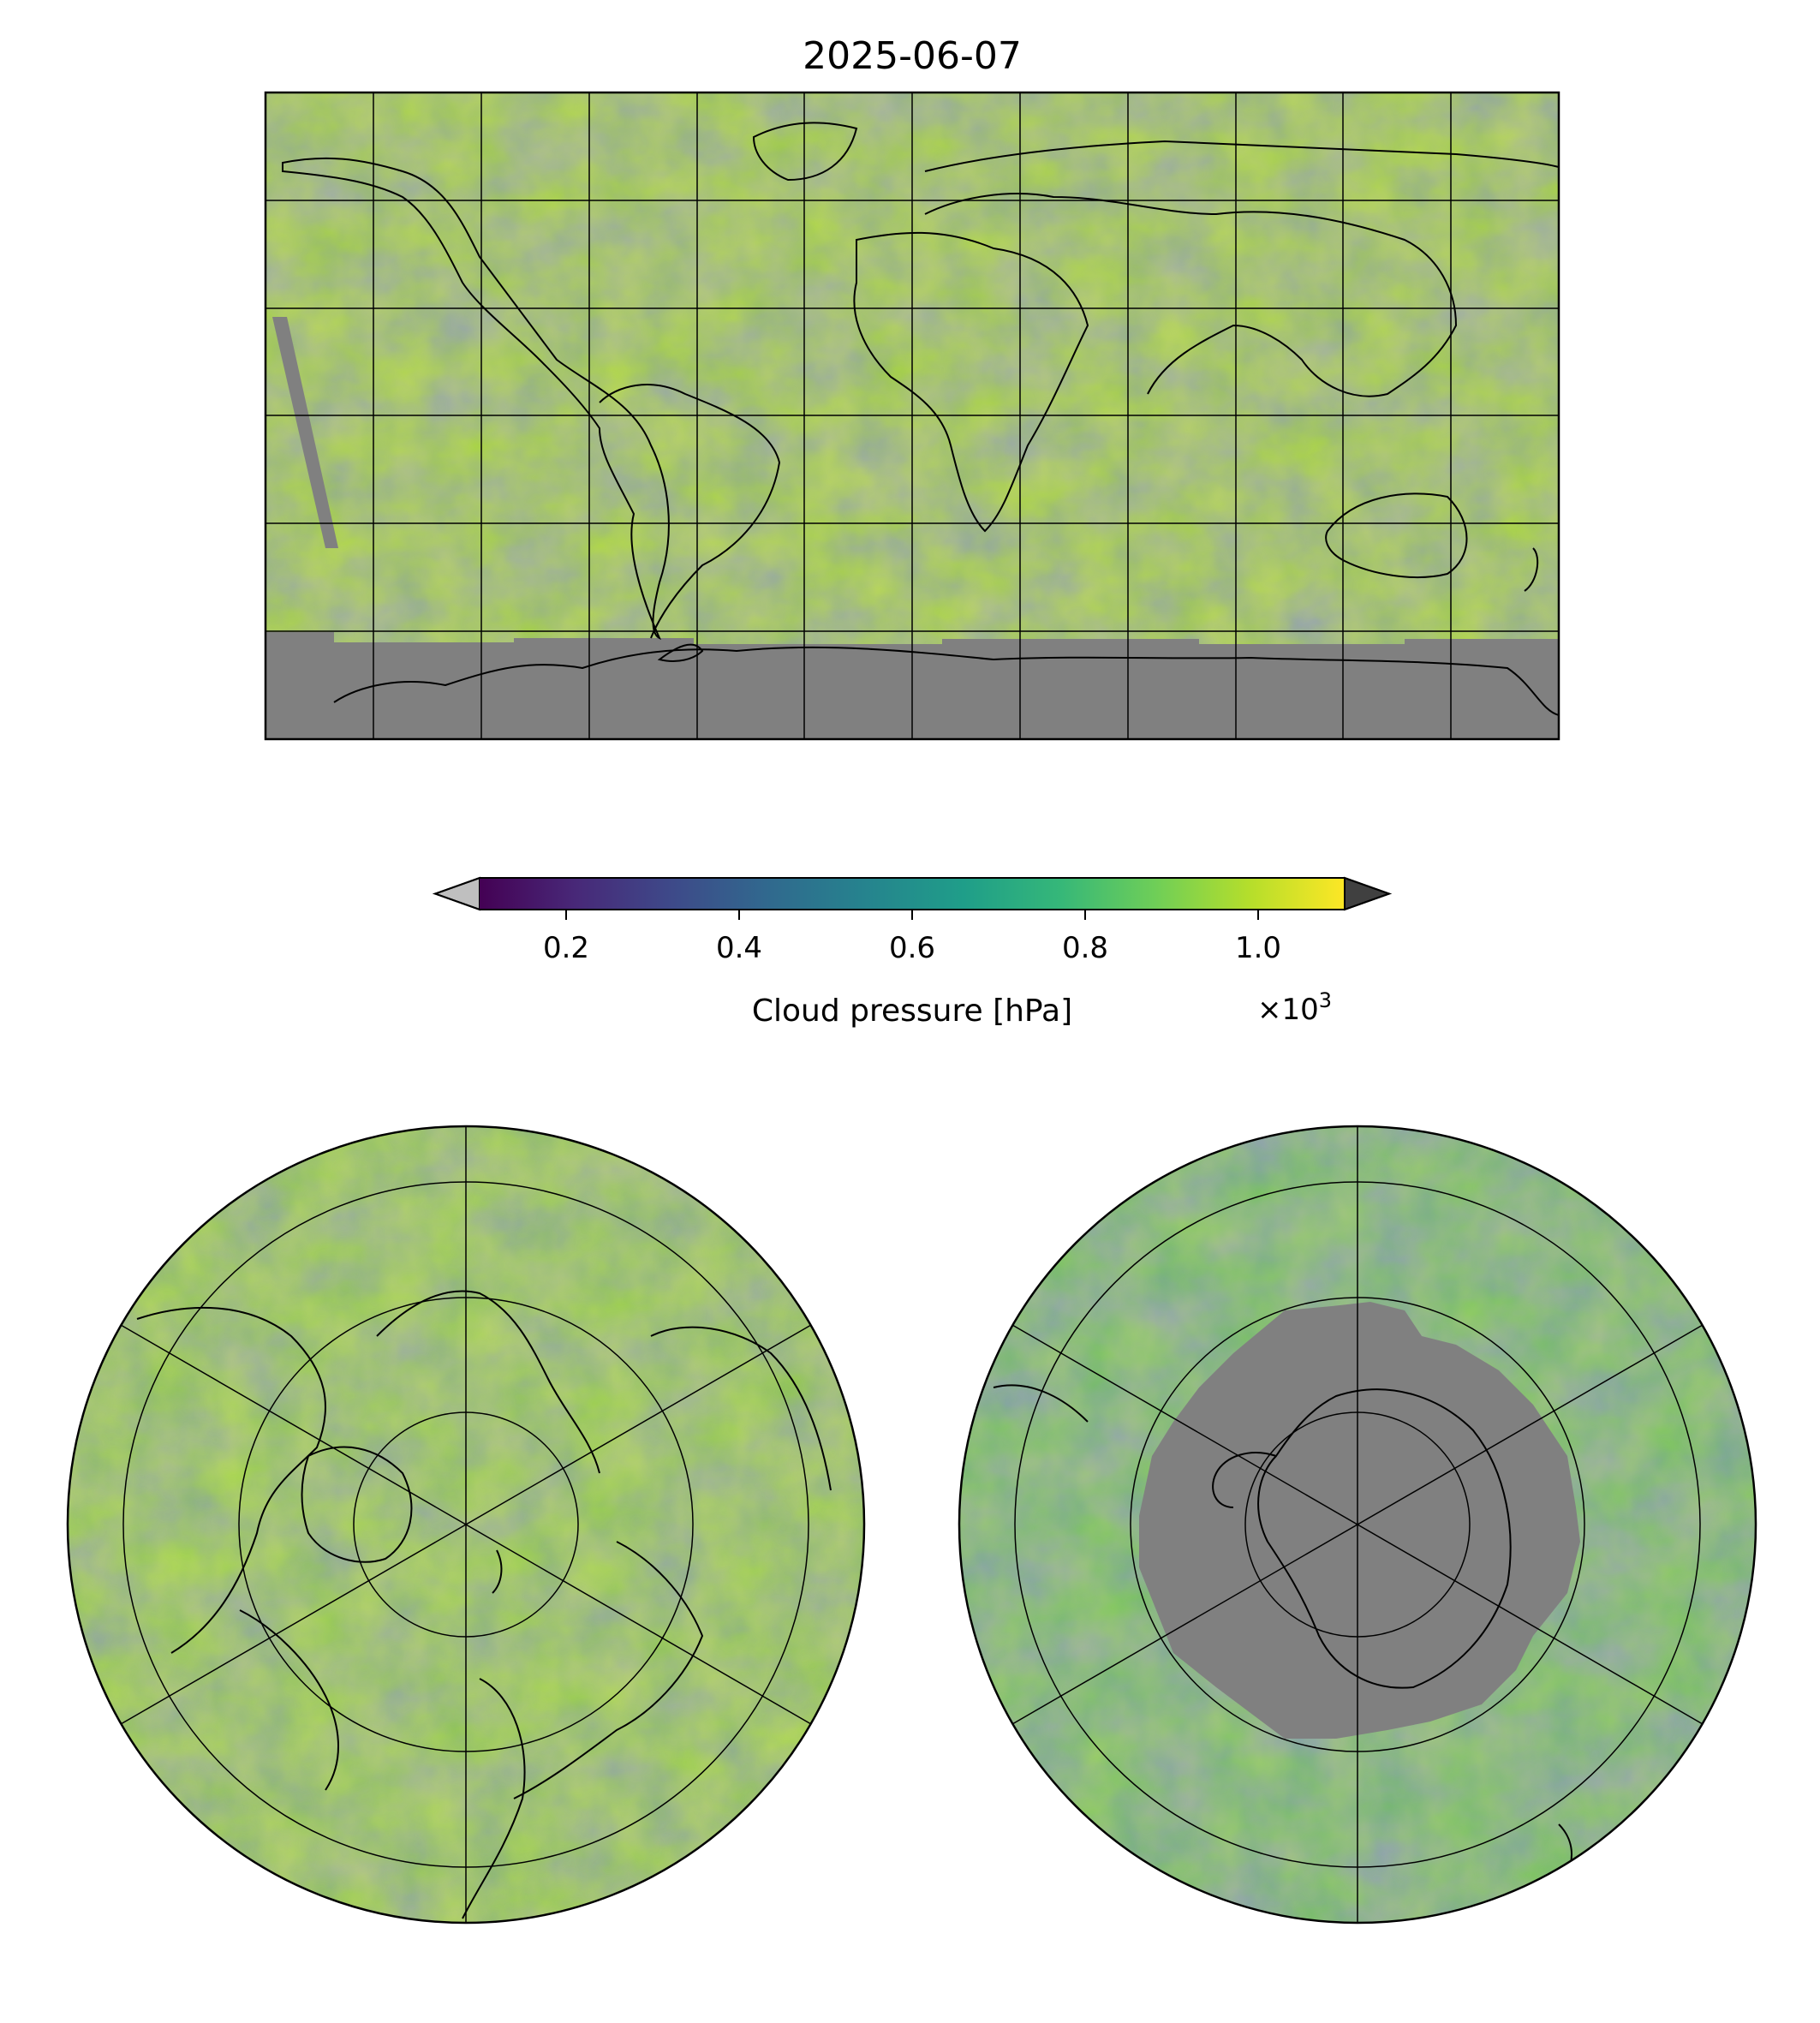 This screenshot has width=1820, height=2023. I want to click on figure-title: 2025-06-07, so click(912, 56).